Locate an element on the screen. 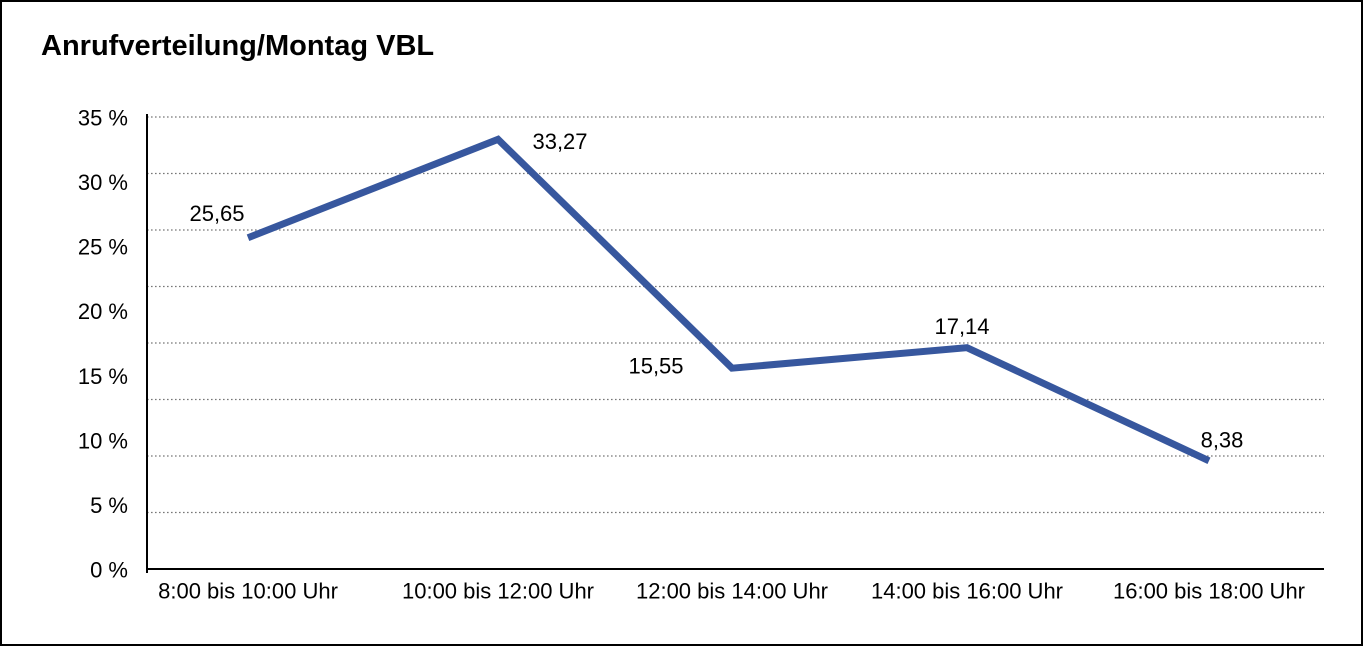  x-tick-label: 8:00 bis 10:00 Uhr is located at coordinates (248, 591).